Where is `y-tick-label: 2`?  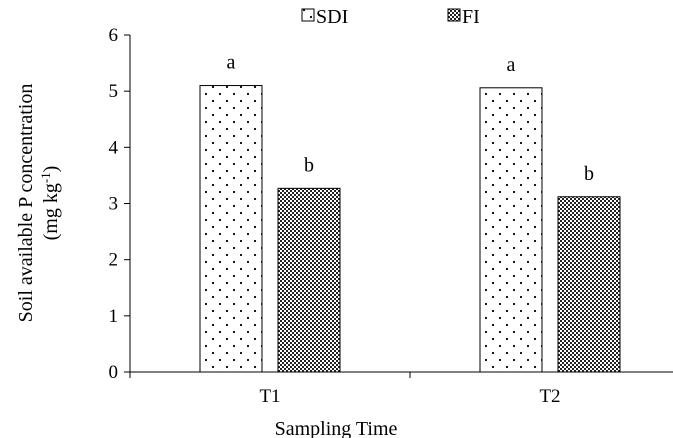 y-tick-label: 2 is located at coordinates (114, 260).